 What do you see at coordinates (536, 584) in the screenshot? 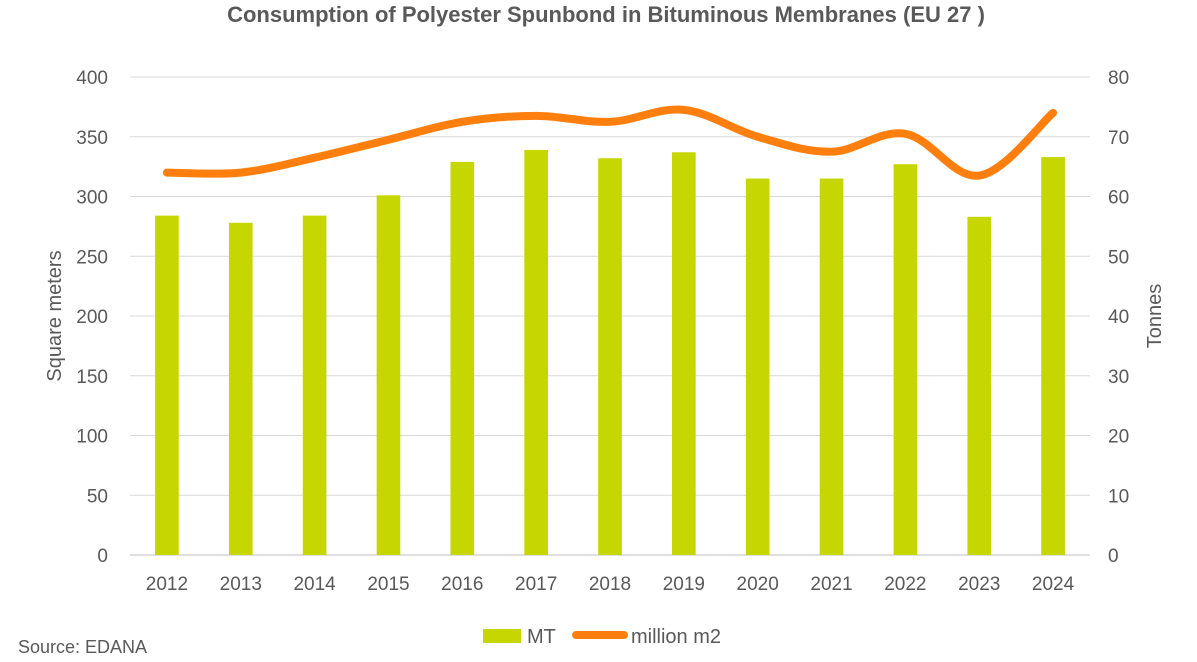
I see `x-tick-label: 2017` at bounding box center [536, 584].